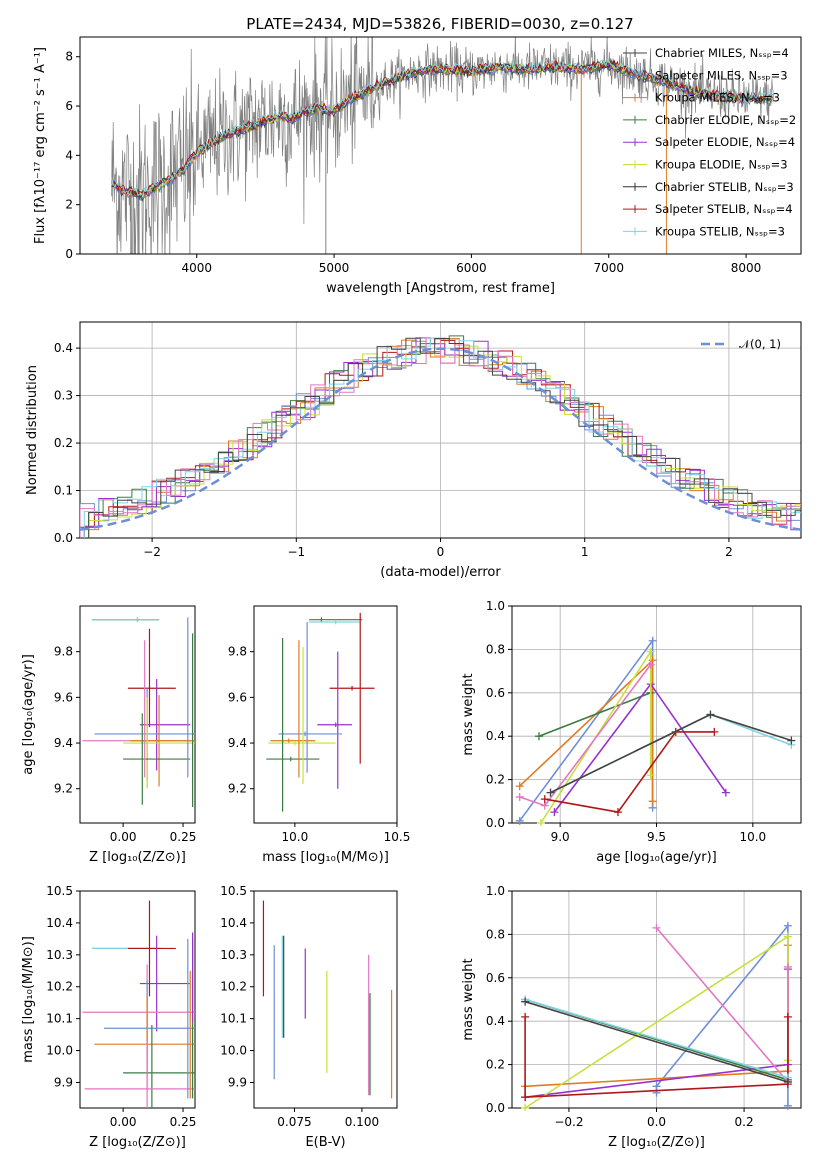 This screenshot has width=819, height=1170. I want to click on y-tick-label: 8, so click(69, 57).